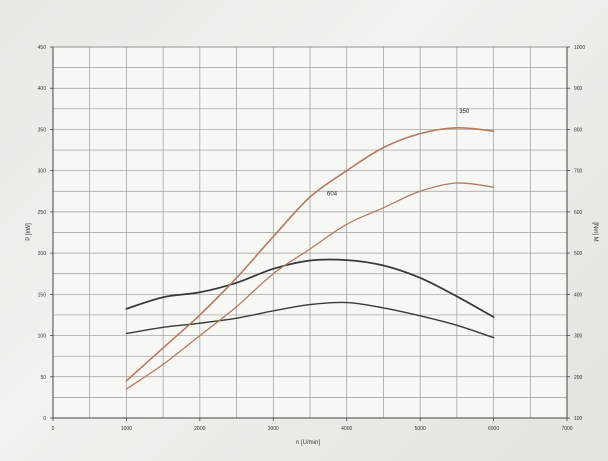 Image resolution: width=608 pixels, height=461 pixels. What do you see at coordinates (43, 378) in the screenshot?
I see `y-left-tick-label: 50` at bounding box center [43, 378].